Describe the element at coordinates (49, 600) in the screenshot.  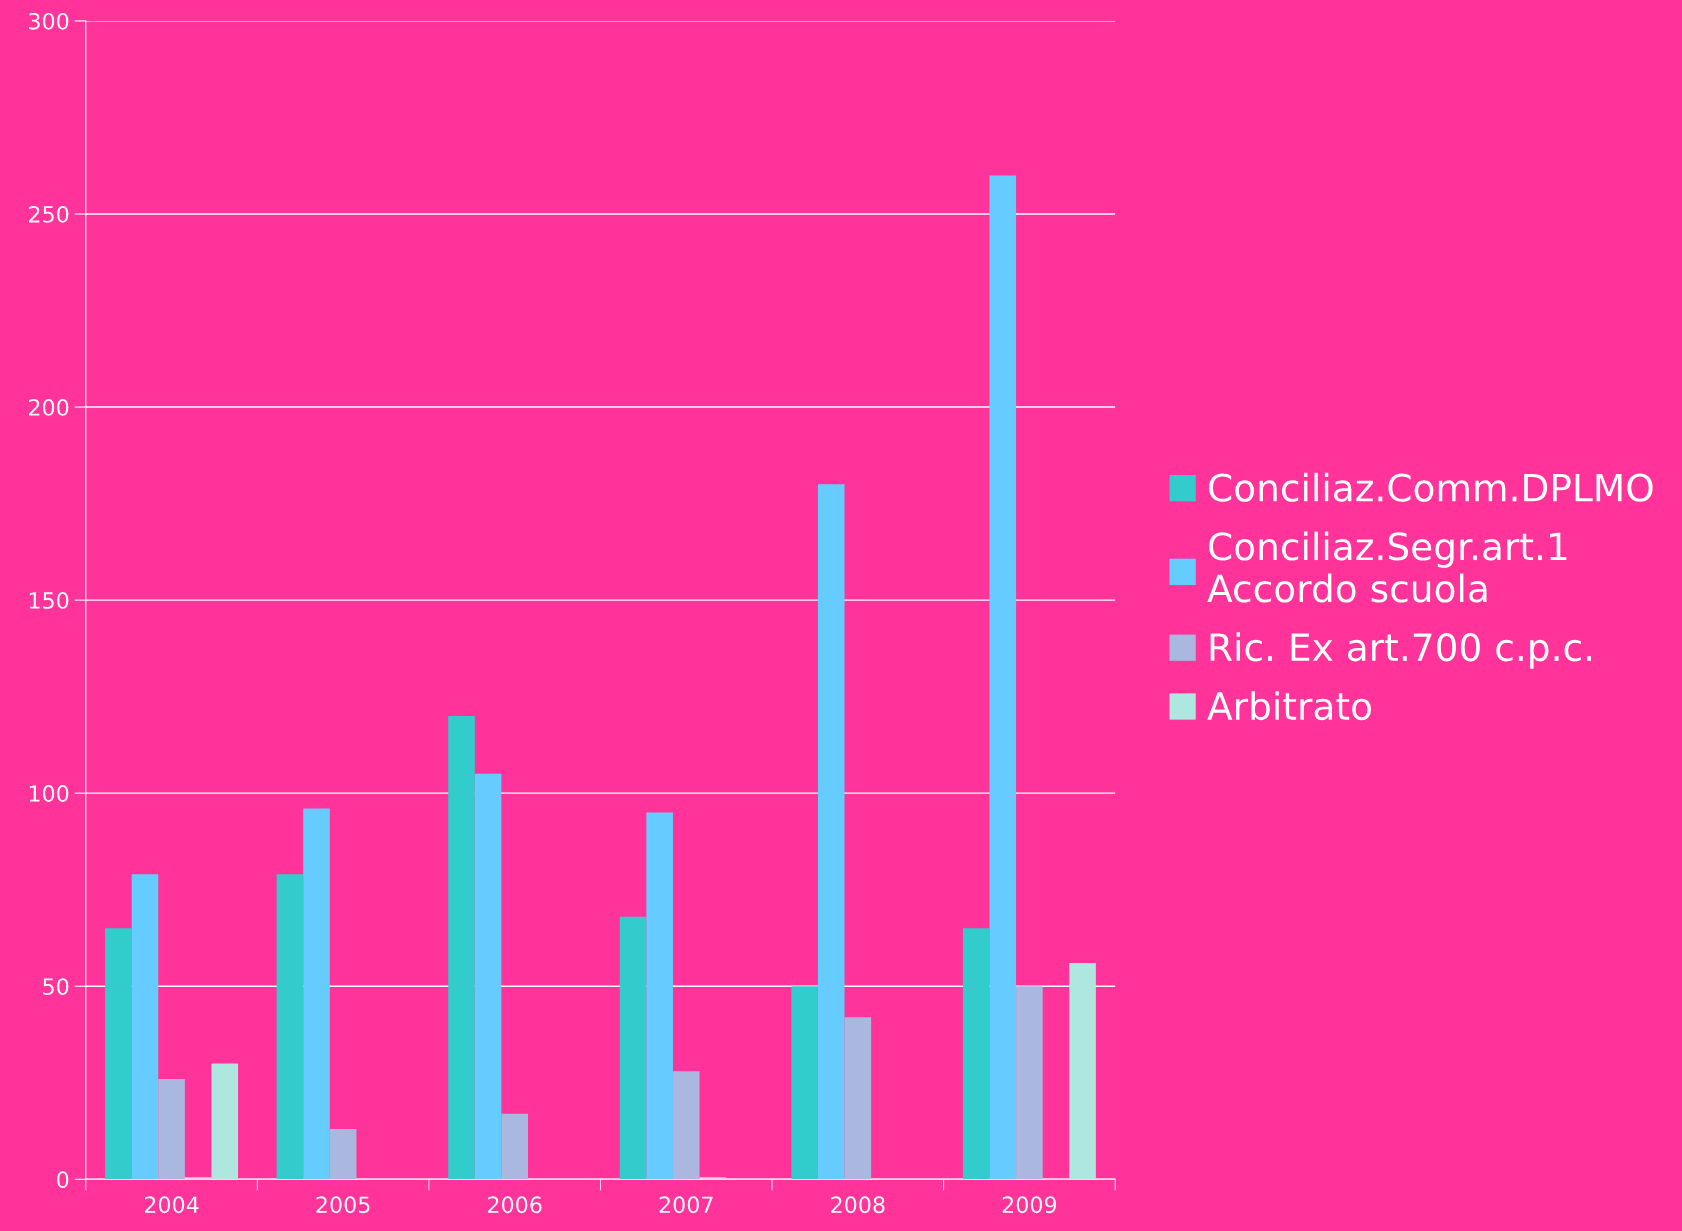
I see `y-tick-label: 150` at that location.